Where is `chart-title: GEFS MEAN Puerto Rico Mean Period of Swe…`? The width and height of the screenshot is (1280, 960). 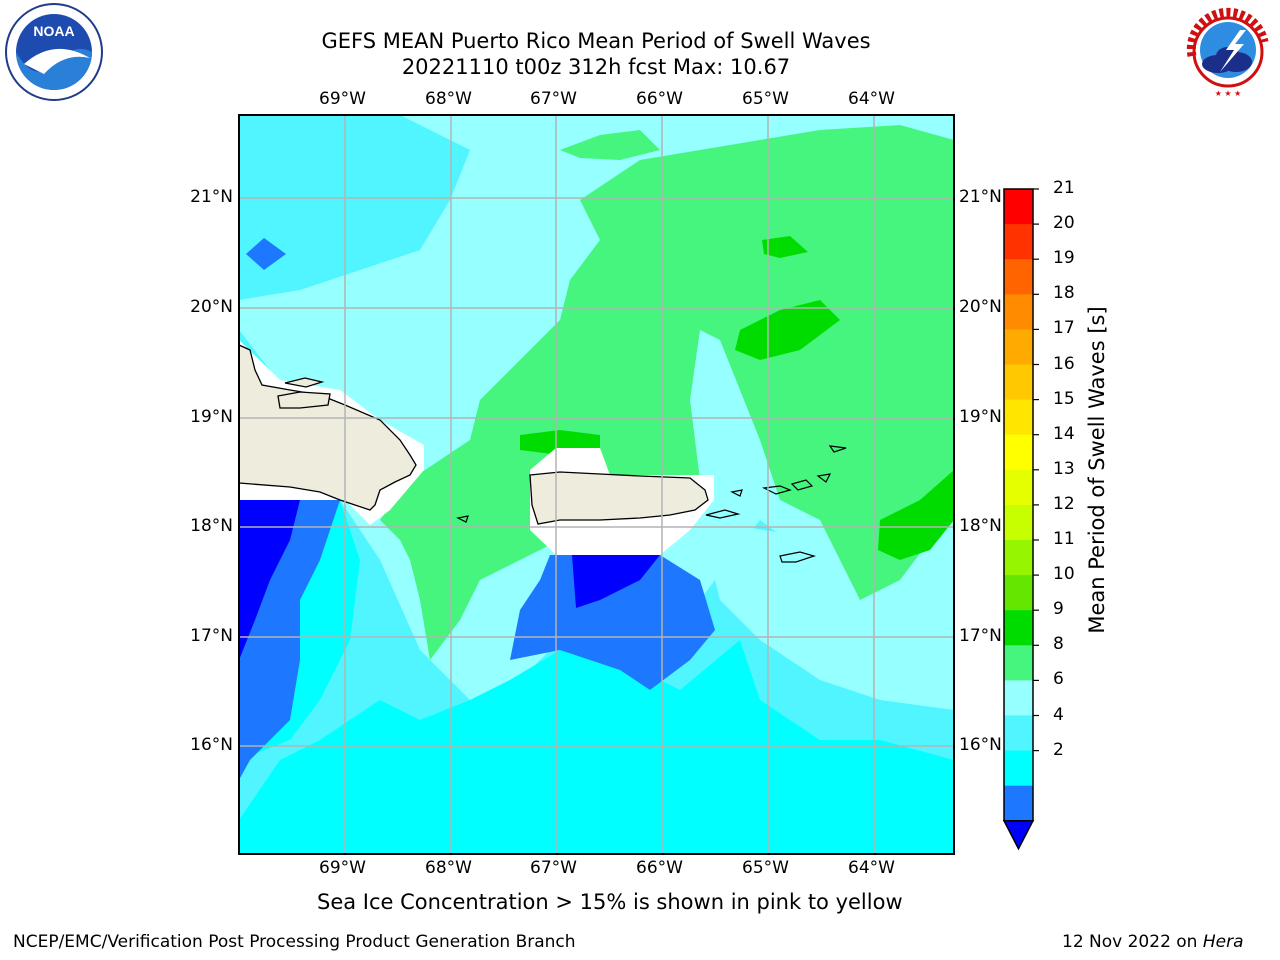 chart-title: GEFS MEAN Puerto Rico Mean Period of Swe… is located at coordinates (596, 41).